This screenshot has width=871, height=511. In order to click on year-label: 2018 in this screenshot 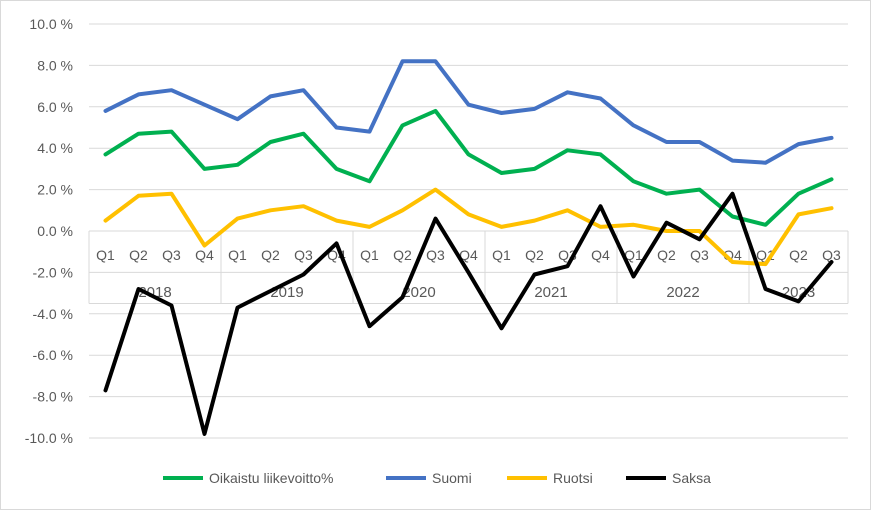, I will do `click(154, 292)`.